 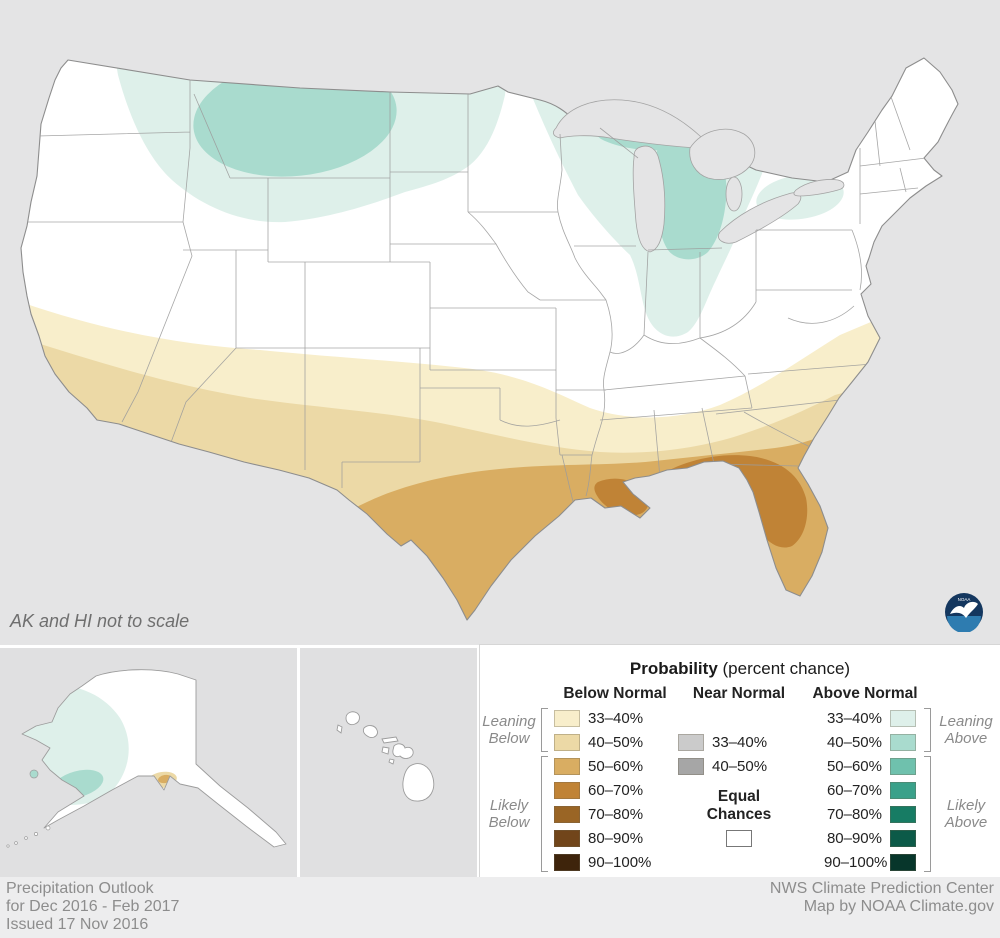 I want to click on leaning-below-bracket, so click(x=544, y=730).